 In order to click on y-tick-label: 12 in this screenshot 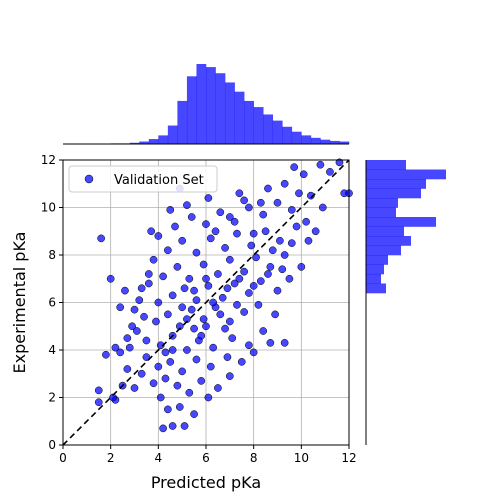, I will do `click(48, 160)`.